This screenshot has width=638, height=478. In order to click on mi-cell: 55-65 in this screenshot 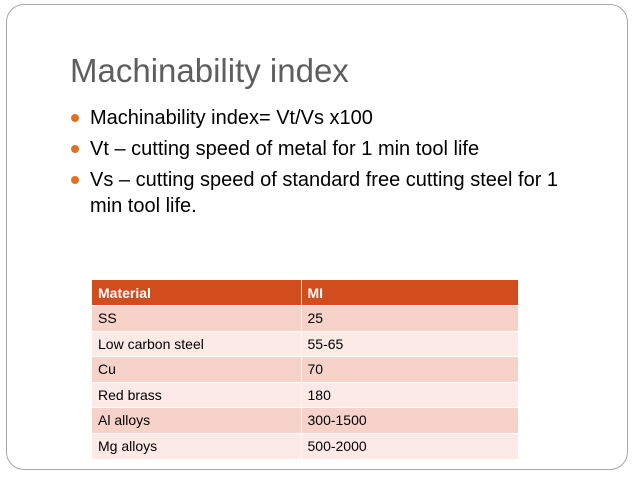, I will do `click(409, 343)`.